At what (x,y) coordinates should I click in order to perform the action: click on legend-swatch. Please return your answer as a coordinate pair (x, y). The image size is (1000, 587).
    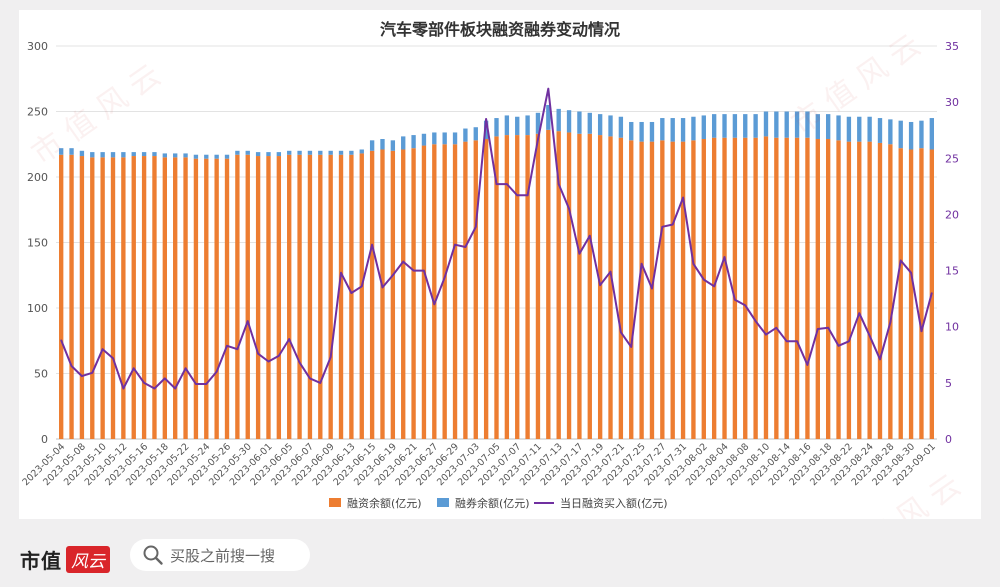
    Looking at the image, I should click on (443, 502).